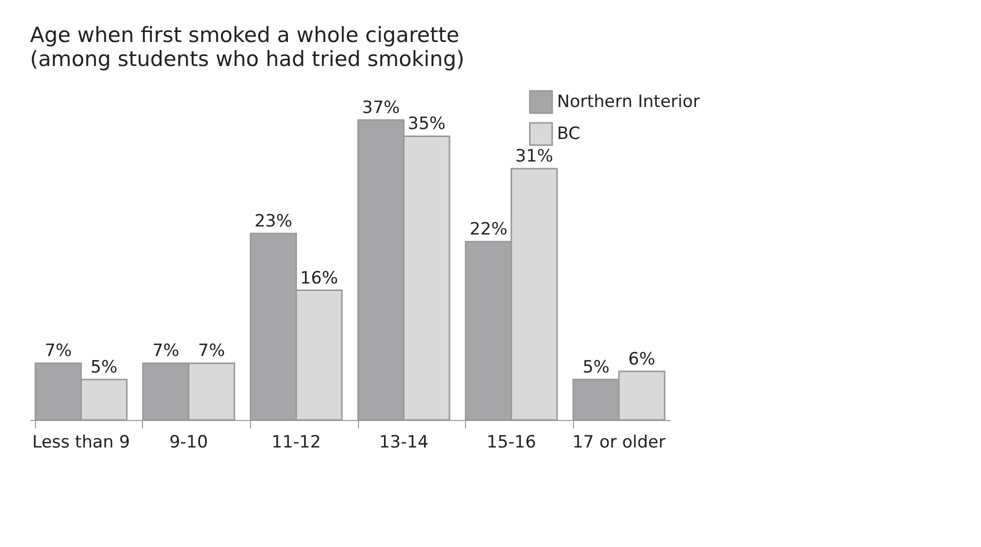 The width and height of the screenshot is (981, 547). Describe the element at coordinates (534, 156) in the screenshot. I see `data-label: 31%` at that location.